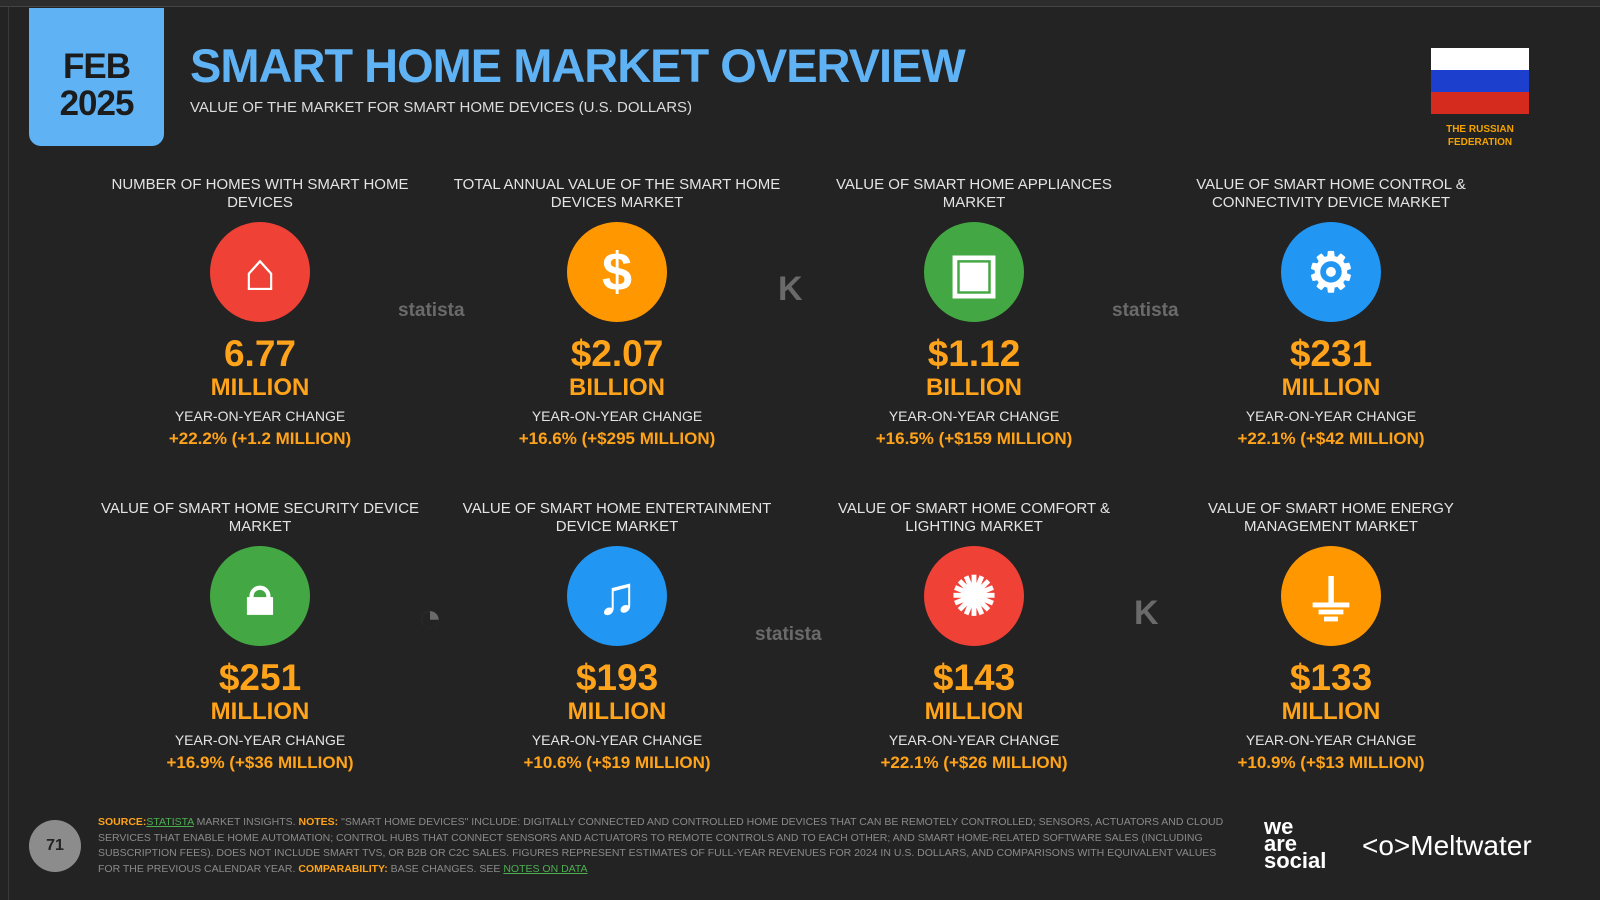 The width and height of the screenshot is (1600, 900). What do you see at coordinates (260, 272) in the screenshot?
I see `wifi-home-icon: ⌂` at bounding box center [260, 272].